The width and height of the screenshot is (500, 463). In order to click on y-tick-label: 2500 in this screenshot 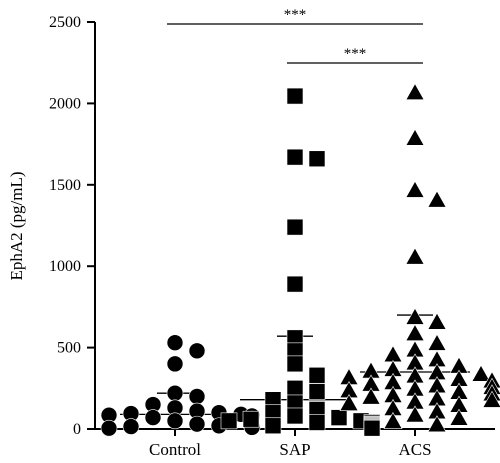, I will do `click(65, 22)`.